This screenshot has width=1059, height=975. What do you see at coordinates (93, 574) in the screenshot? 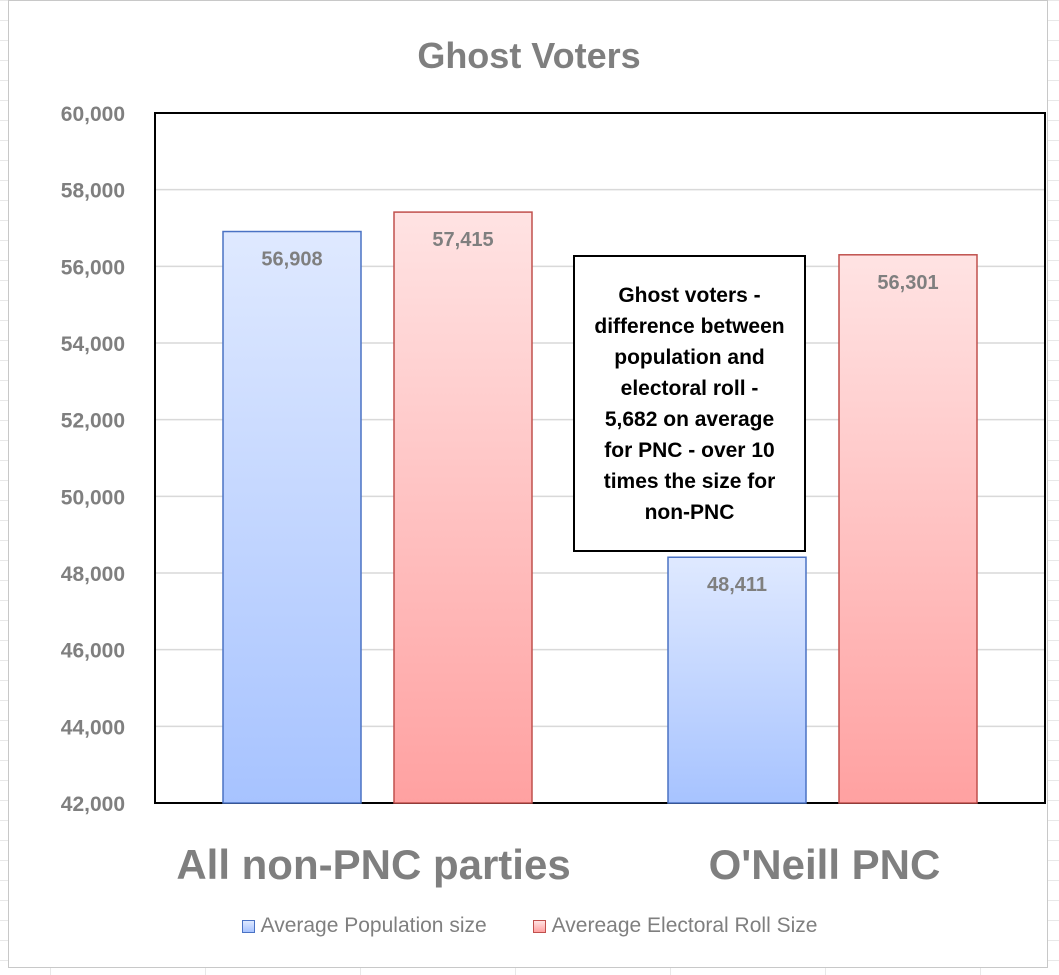
I see `y-tick-label: 48,000` at bounding box center [93, 574].